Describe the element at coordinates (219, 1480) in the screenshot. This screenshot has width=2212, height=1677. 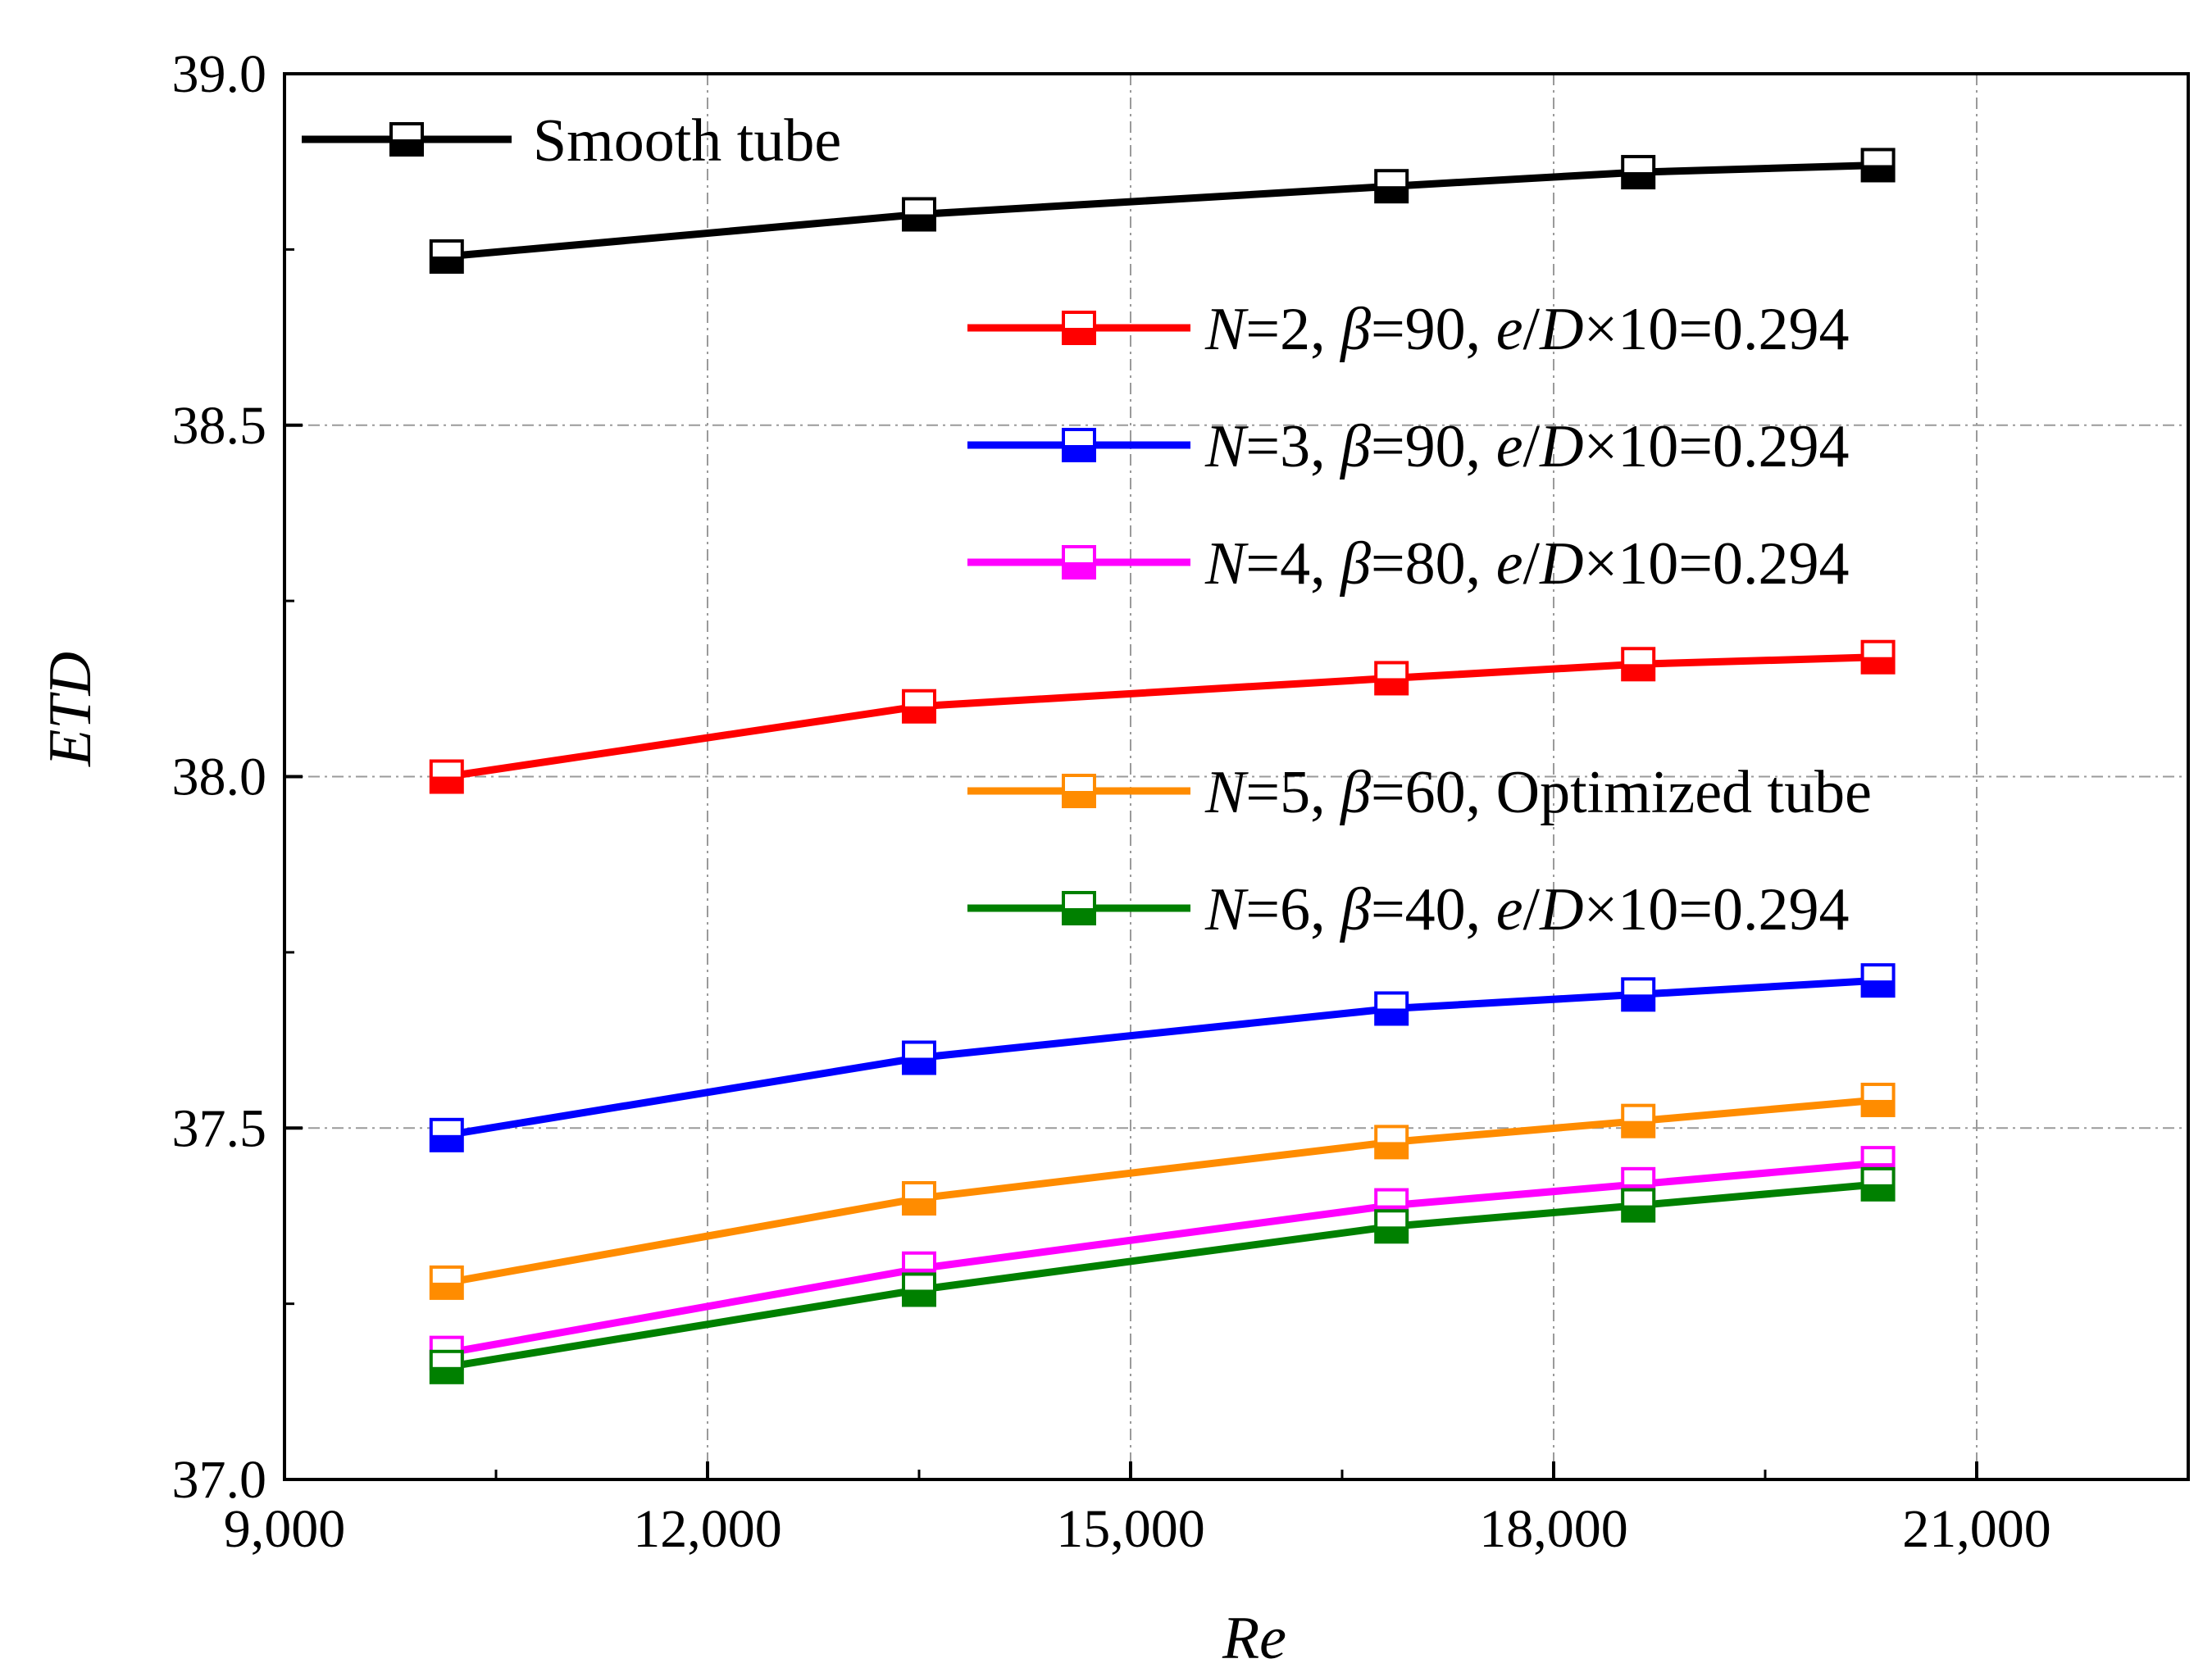
I see `y-tick-label: 37.0` at that location.